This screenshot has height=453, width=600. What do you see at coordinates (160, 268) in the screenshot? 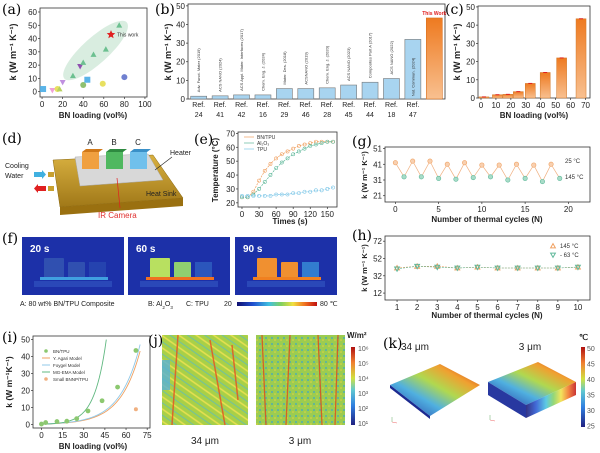
I see `sample-a` at bounding box center [160, 268].